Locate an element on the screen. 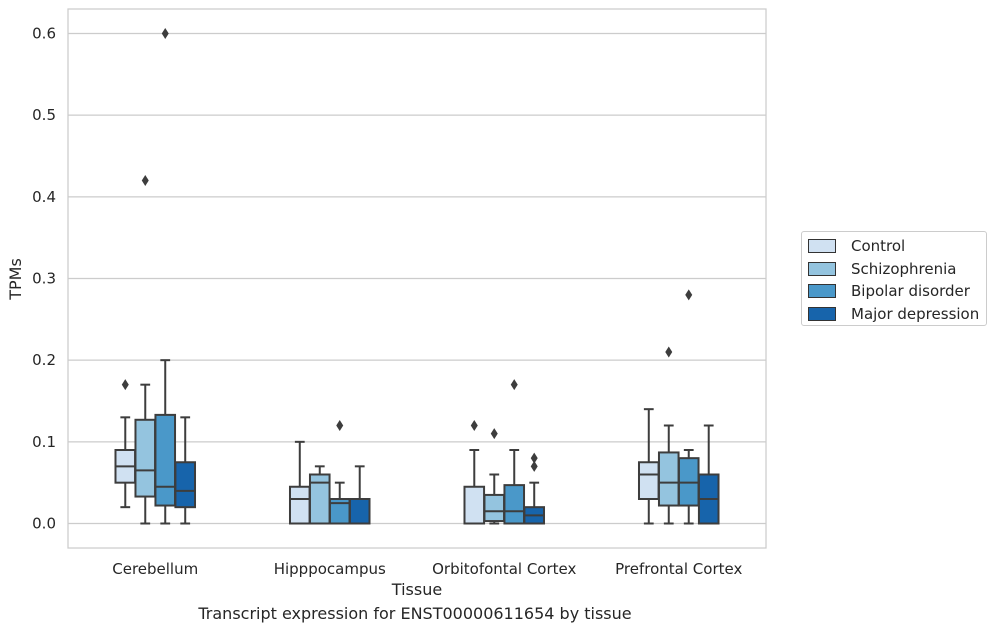 This screenshot has width=997, height=634. y-tick-label: 0.3 is located at coordinates (44, 279).